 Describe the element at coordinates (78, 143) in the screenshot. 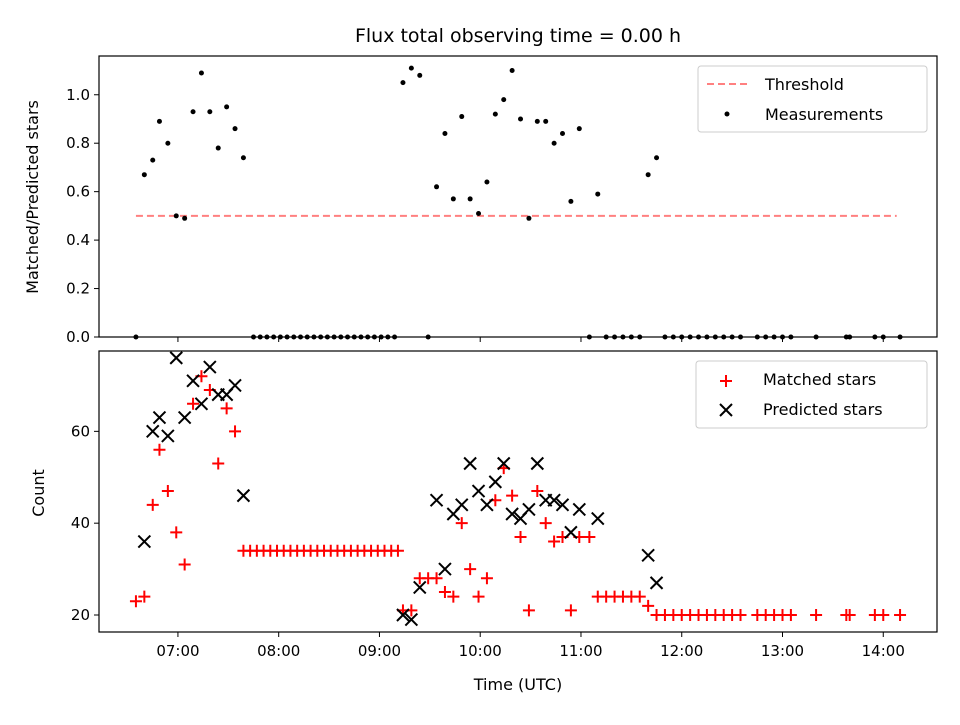

I see `top-y-tick-label: 0.8` at that location.